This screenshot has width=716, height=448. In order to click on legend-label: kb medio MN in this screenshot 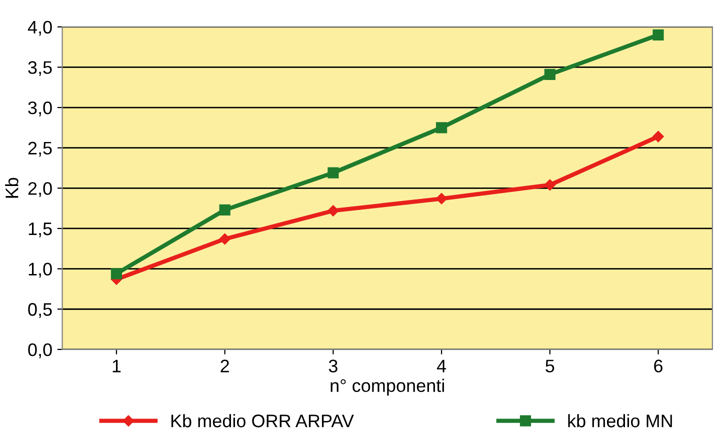, I will do `click(620, 421)`.